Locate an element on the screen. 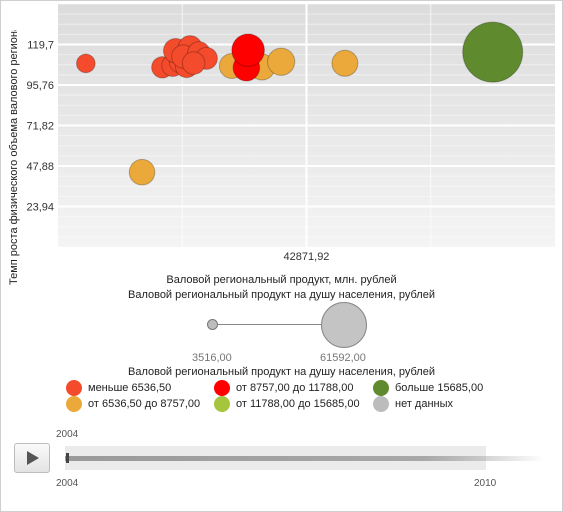 The height and width of the screenshot is (512, 563). timeline-current-year: 2004 is located at coordinates (67, 434).